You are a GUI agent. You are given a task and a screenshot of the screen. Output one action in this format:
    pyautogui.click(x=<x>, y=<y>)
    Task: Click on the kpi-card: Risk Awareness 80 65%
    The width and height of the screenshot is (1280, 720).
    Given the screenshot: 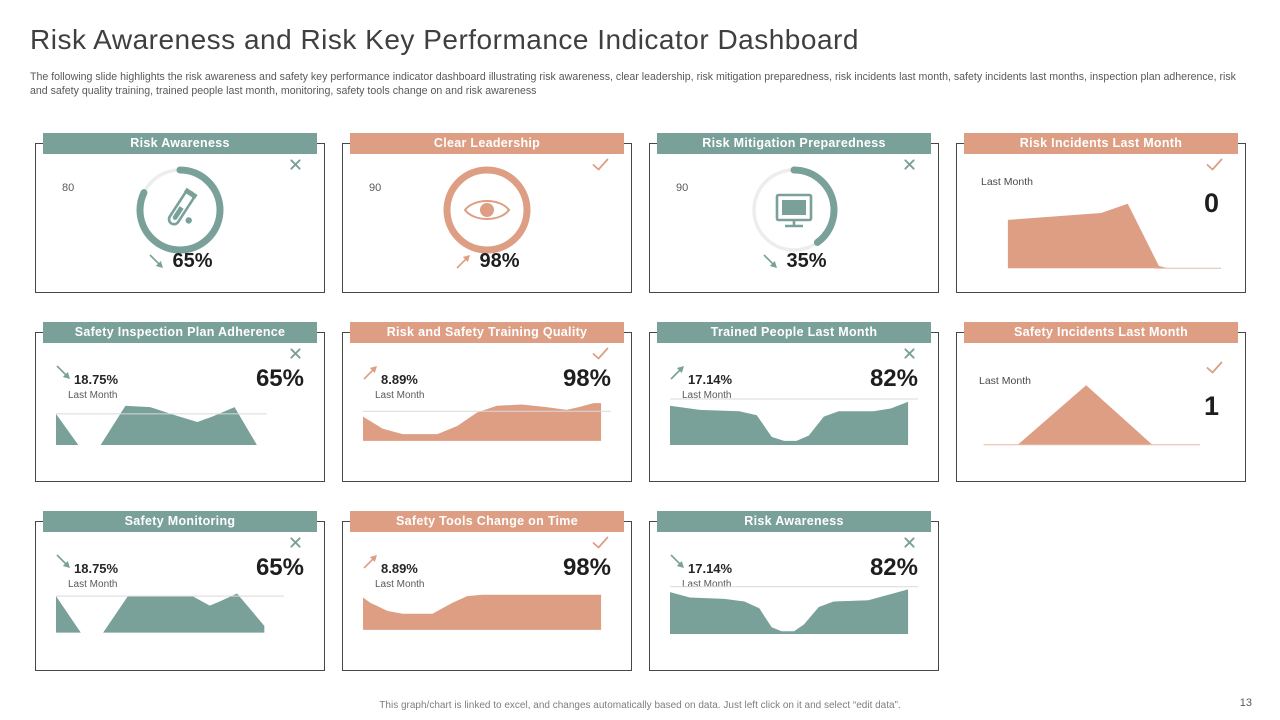 What is the action you would take?
    pyautogui.click(x=180, y=213)
    